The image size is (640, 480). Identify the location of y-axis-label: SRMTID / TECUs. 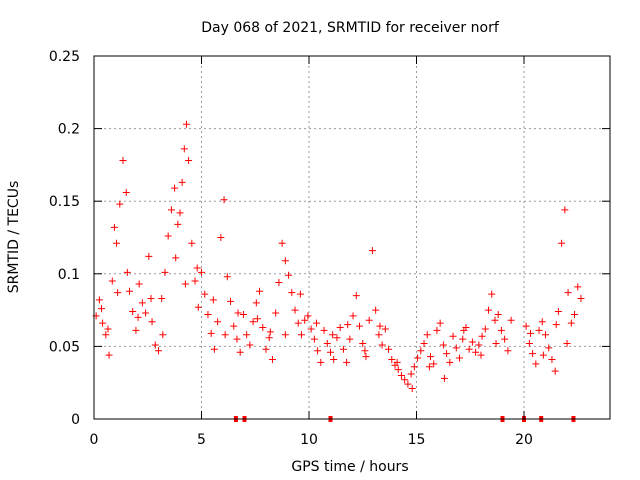
(14, 237).